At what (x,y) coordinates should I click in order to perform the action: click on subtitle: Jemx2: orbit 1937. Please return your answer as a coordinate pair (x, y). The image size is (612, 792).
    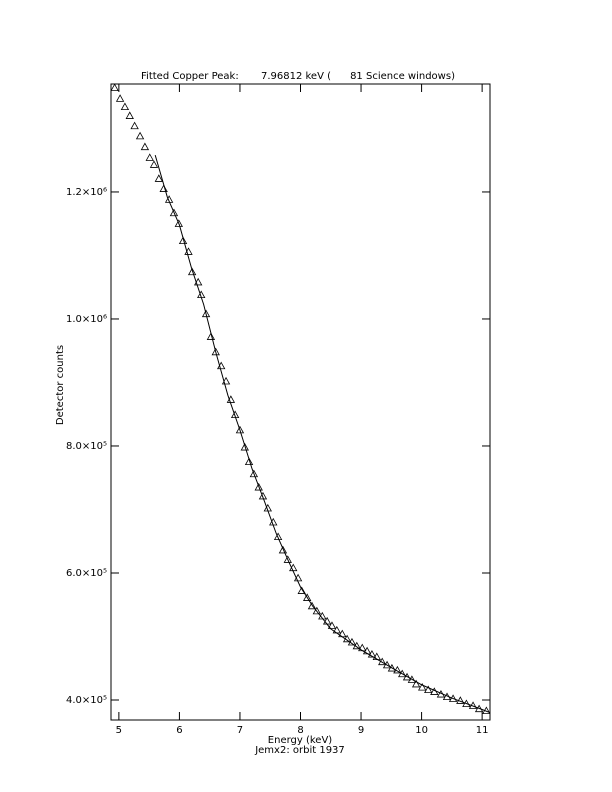
    Looking at the image, I should click on (299, 750).